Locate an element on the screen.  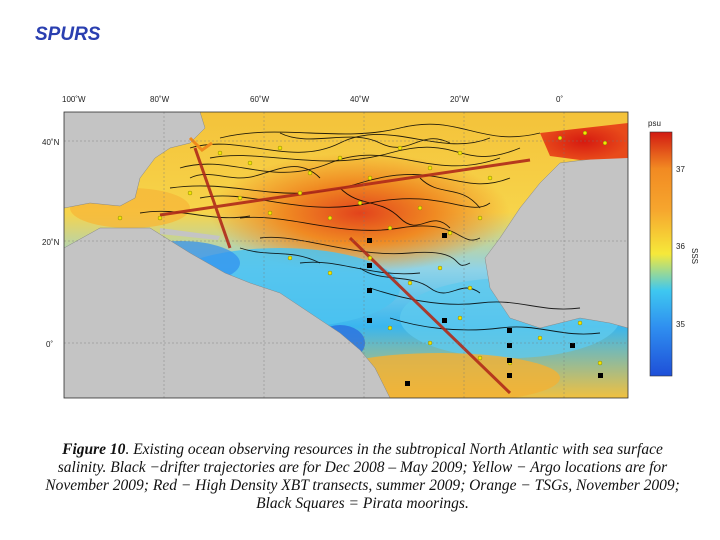
lon-label-40w: 40˚W is located at coordinates (360, 99).